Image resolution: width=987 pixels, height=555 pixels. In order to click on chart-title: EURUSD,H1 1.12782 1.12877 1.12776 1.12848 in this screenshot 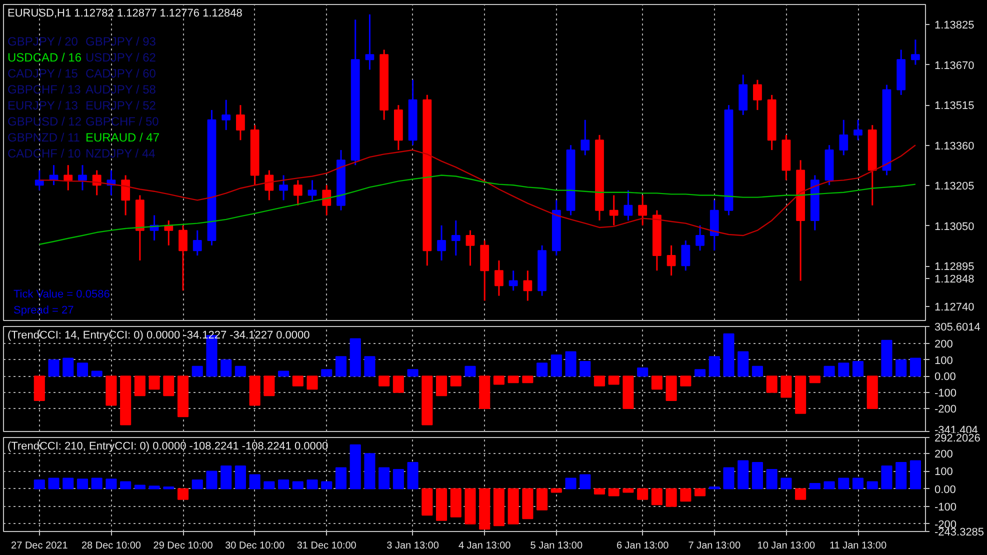, I will do `click(125, 14)`.